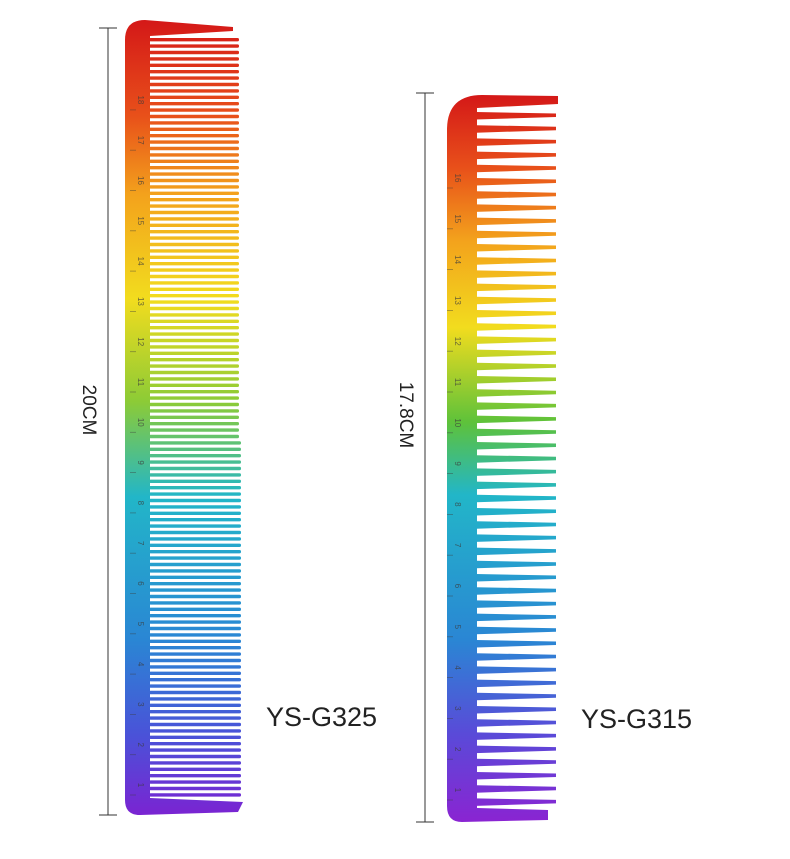 This screenshot has height=859, width=790. Describe the element at coordinates (140, 99) in the screenshot. I see `ruler-number: 18` at that location.